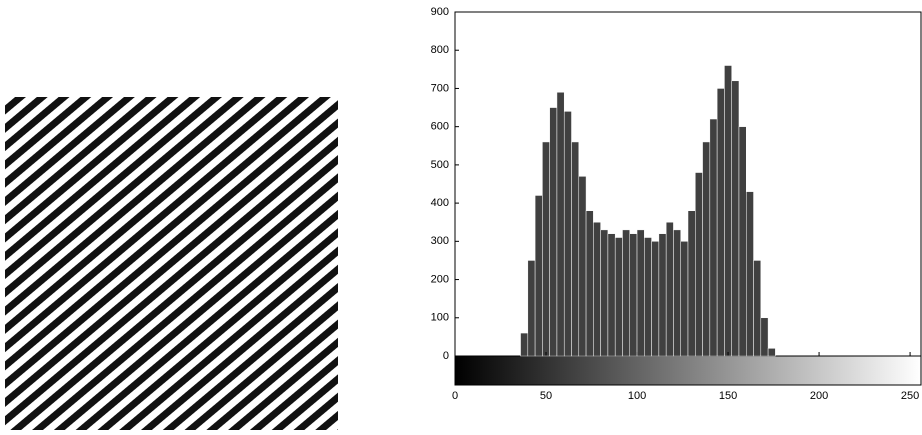  I want to click on y-tick-label: 200, so click(440, 279).